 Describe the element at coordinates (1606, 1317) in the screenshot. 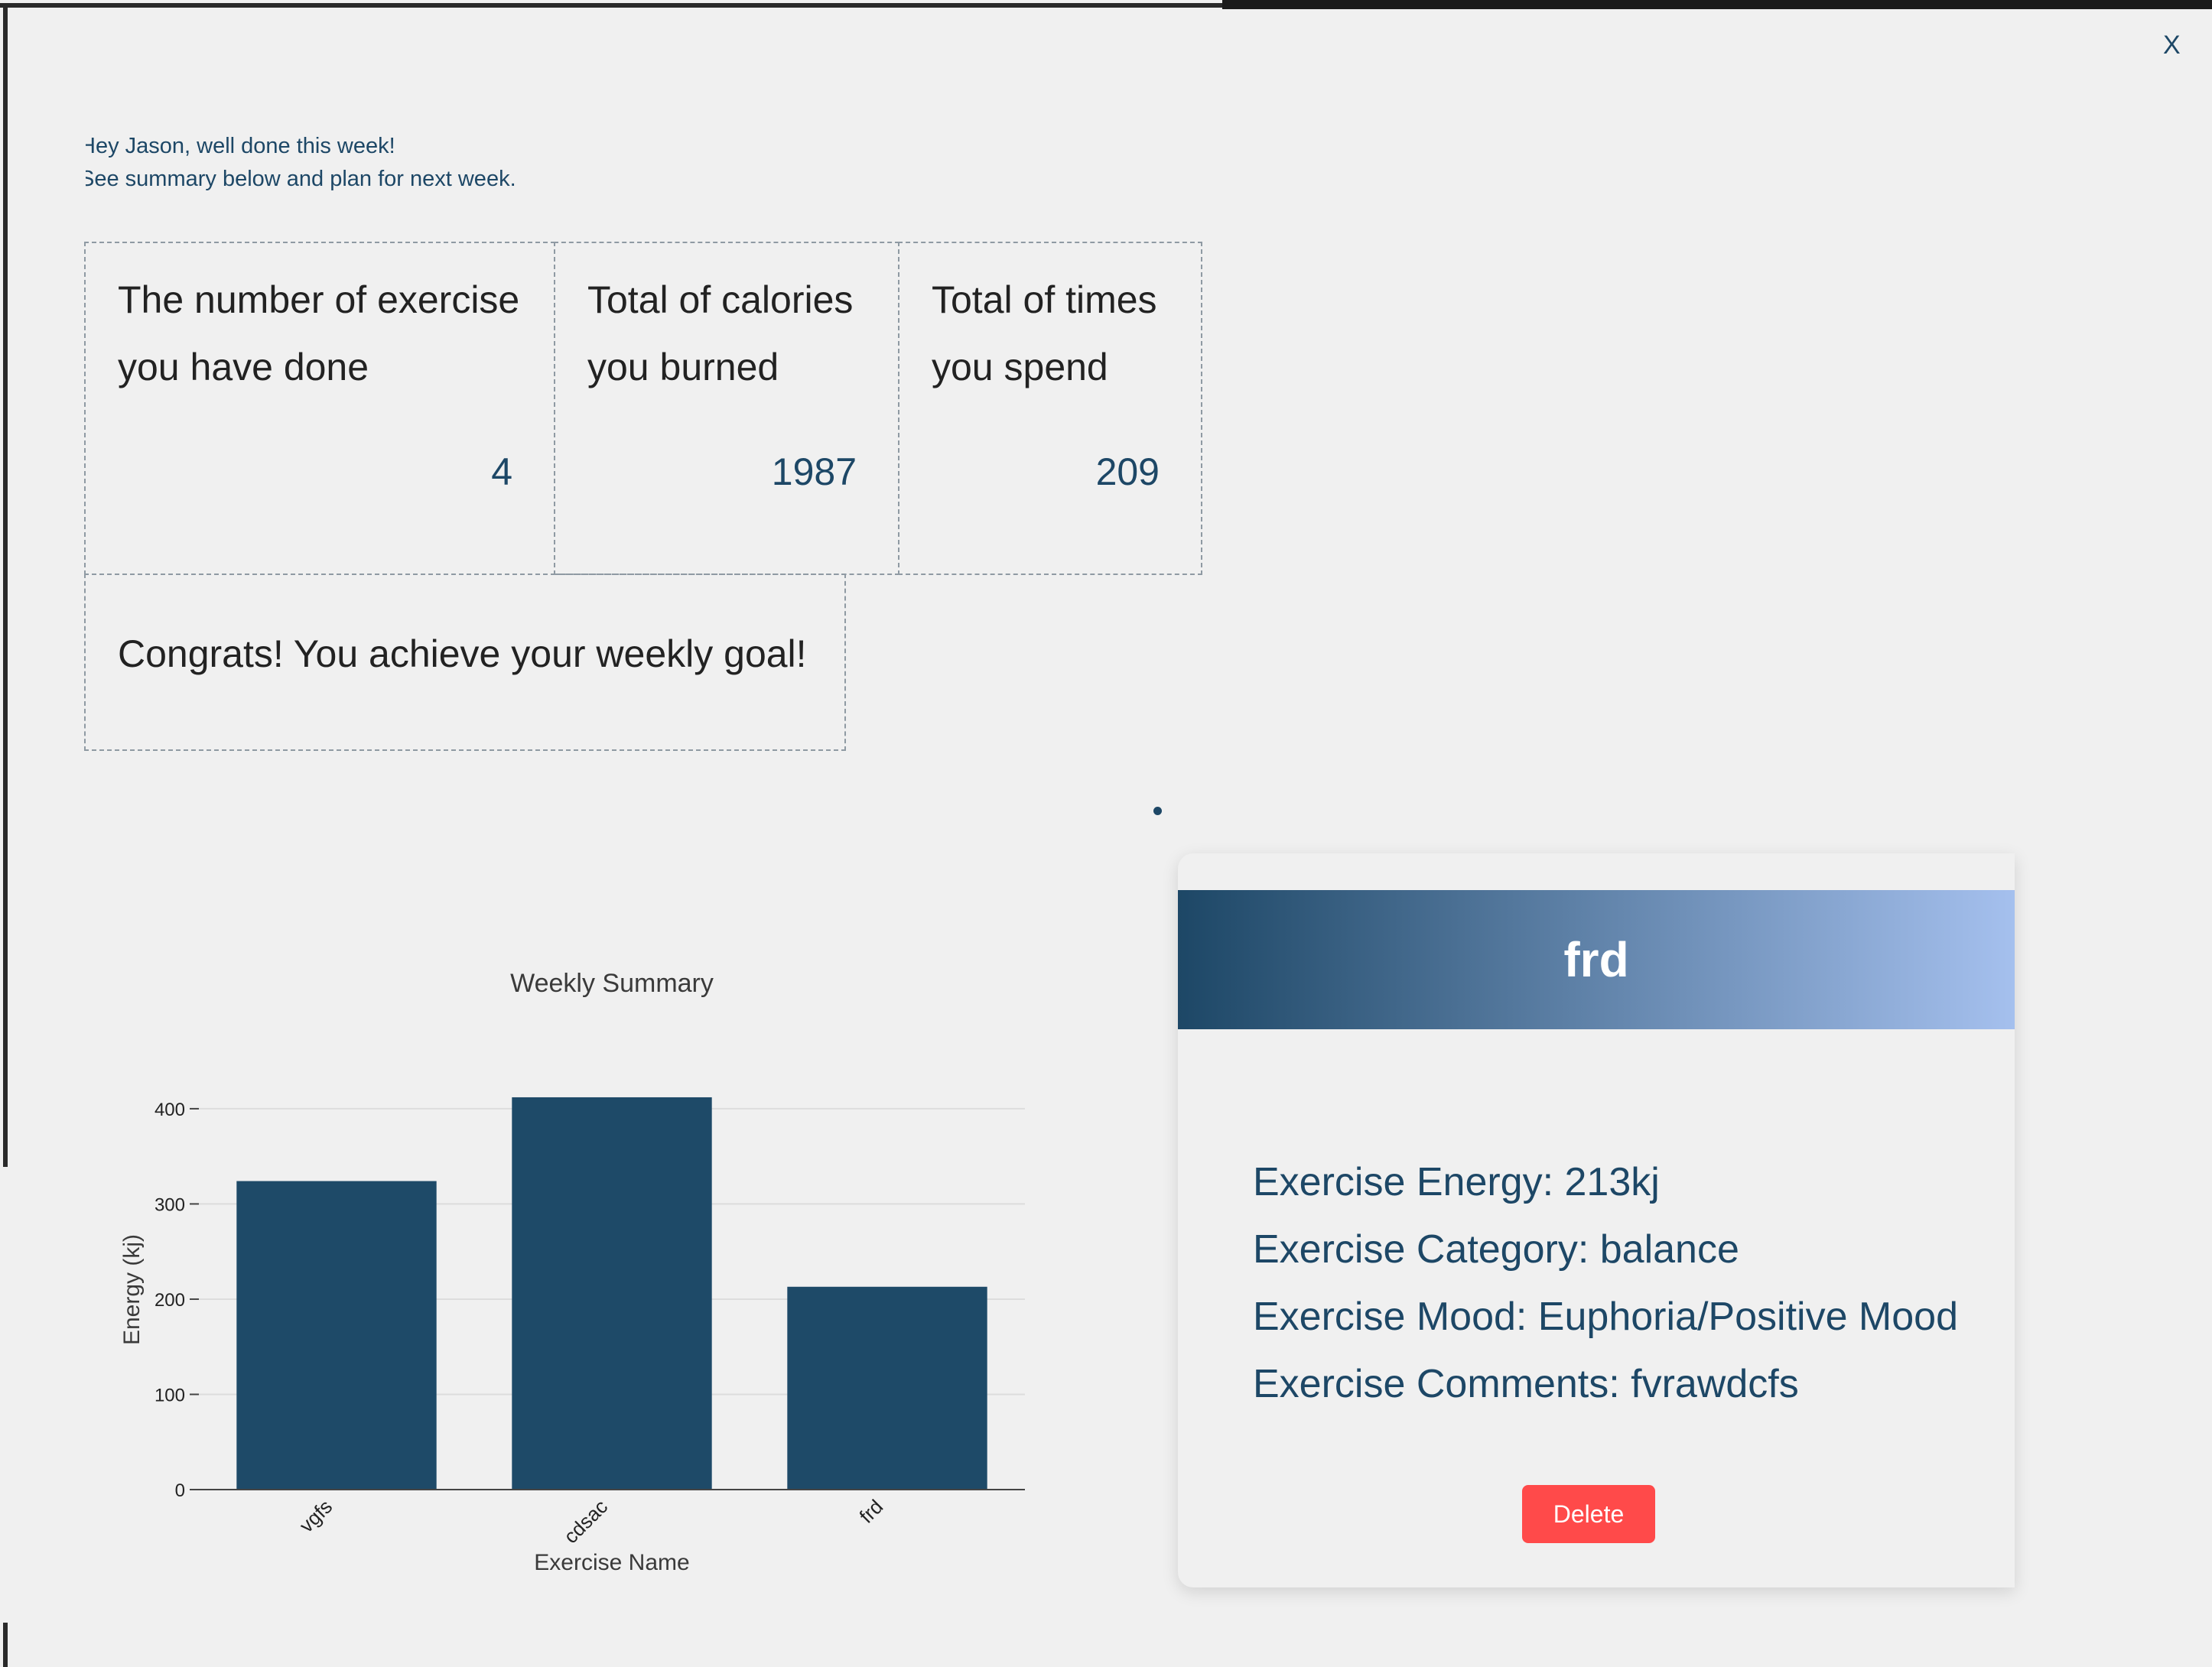

I see `detail-mood: Exercise Mood: Euphoria/Positive Mood` at that location.